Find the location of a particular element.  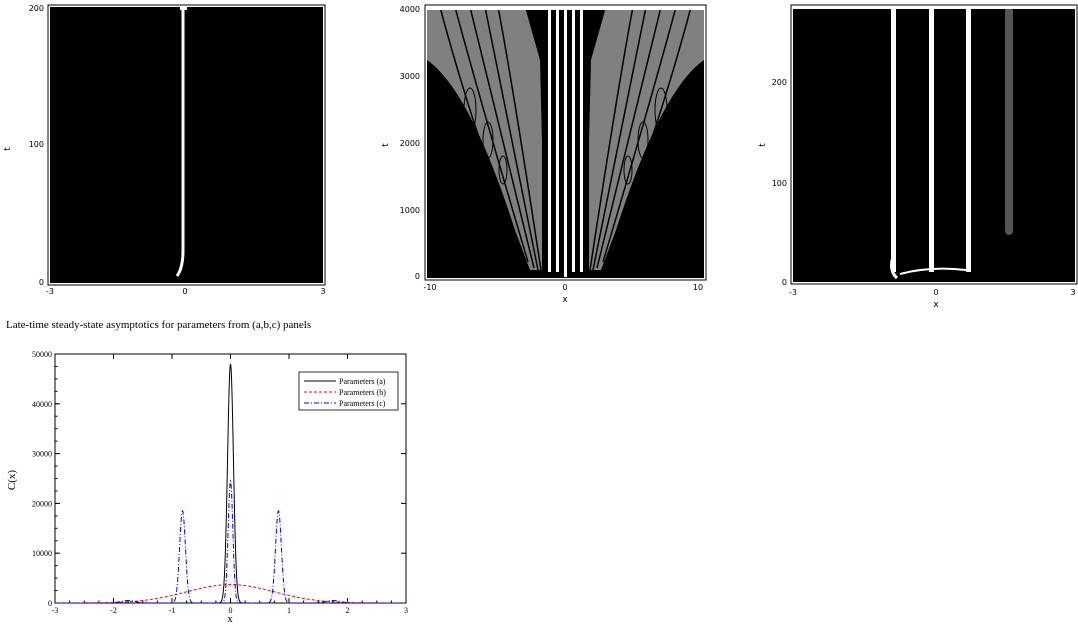

panel-b-ytick-3: 3000 is located at coordinates (410, 76).